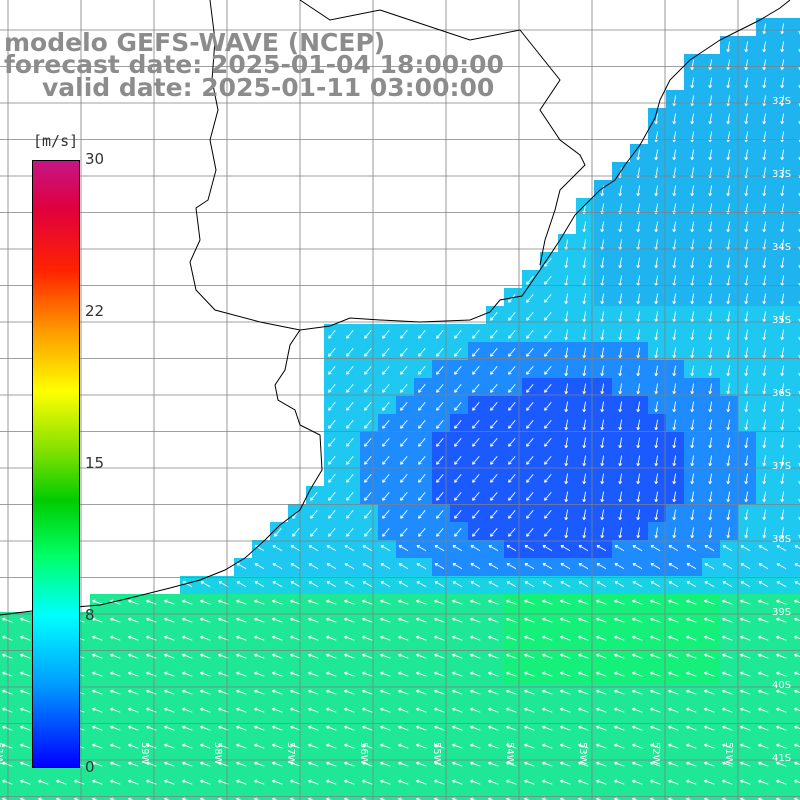  Describe the element at coordinates (95, 311) in the screenshot. I see `colorbar-tick: 22` at that location.